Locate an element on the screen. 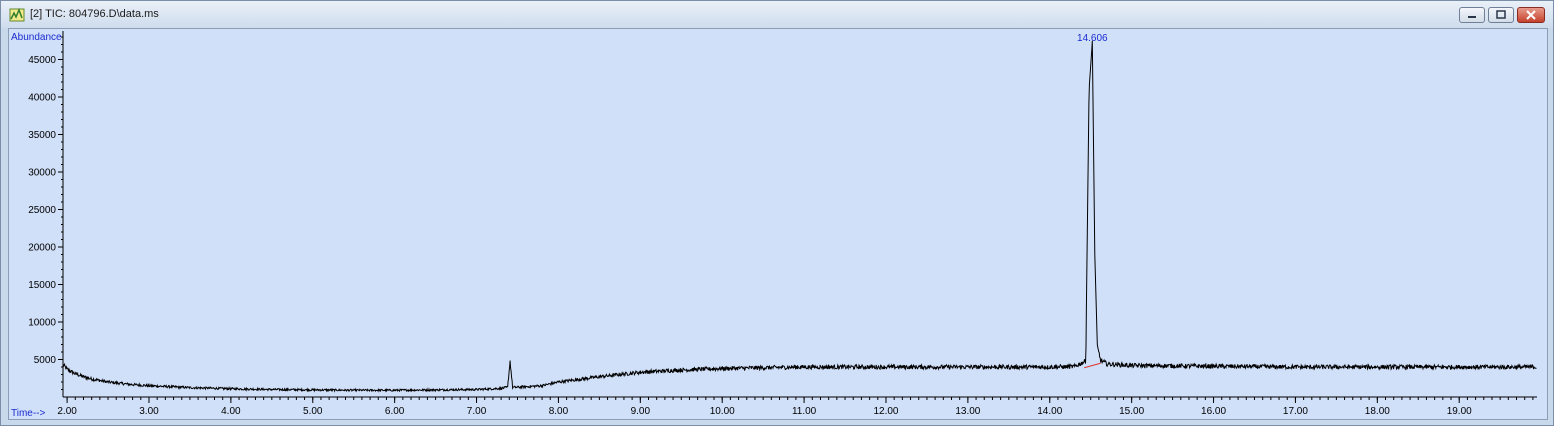 Image resolution: width=1554 pixels, height=426 pixels. y-tick-label: 35000 is located at coordinates (42, 135).